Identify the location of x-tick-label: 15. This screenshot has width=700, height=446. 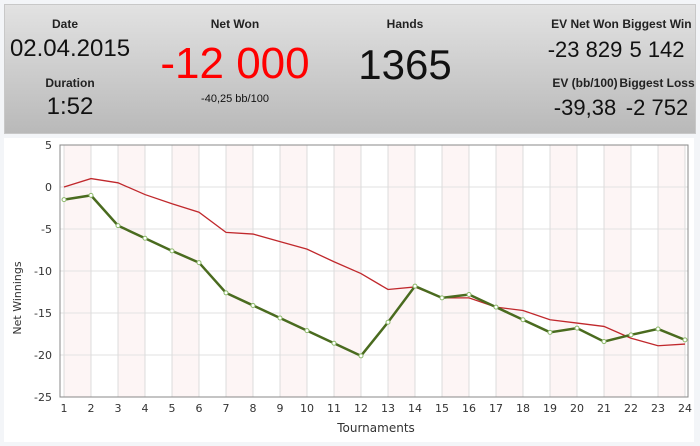
(442, 408).